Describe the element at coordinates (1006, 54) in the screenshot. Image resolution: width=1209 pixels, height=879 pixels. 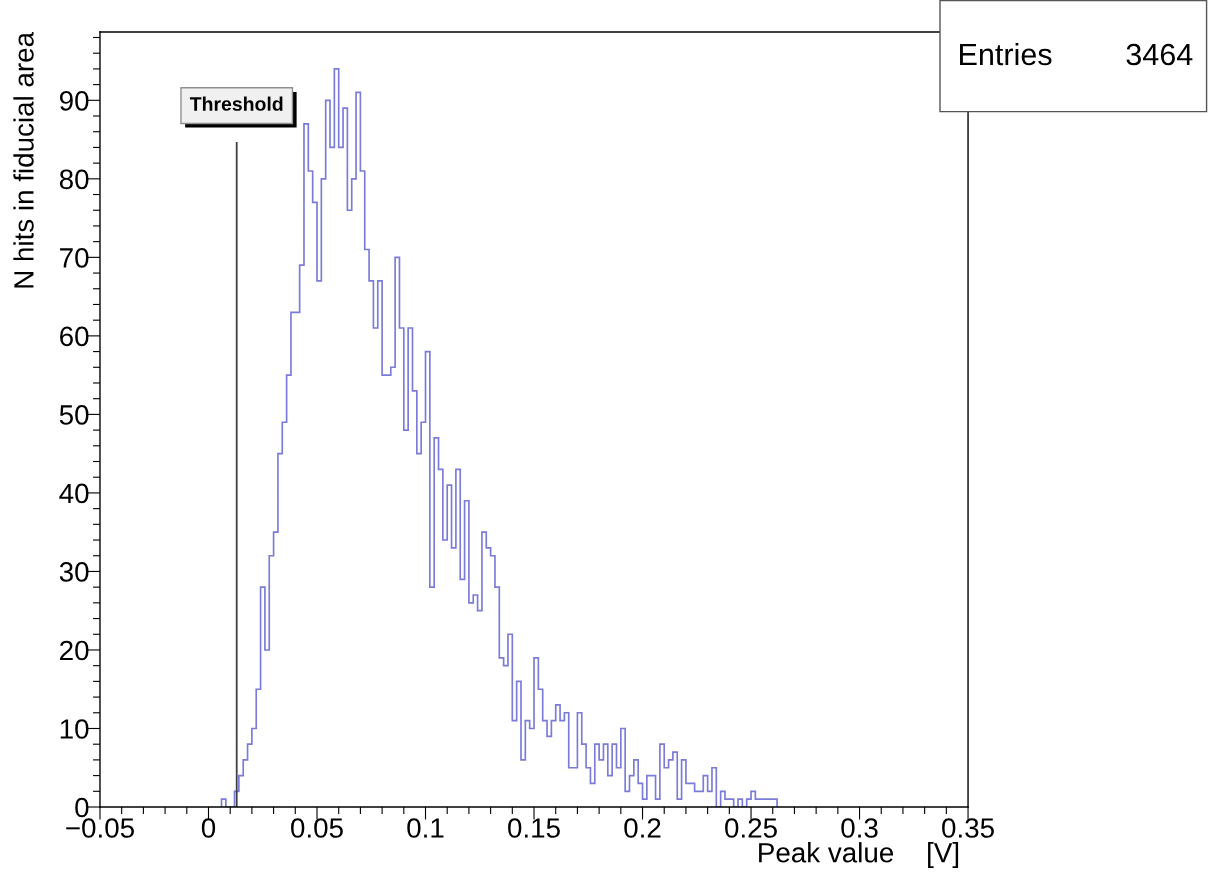
I see `annotation: Entries` at that location.